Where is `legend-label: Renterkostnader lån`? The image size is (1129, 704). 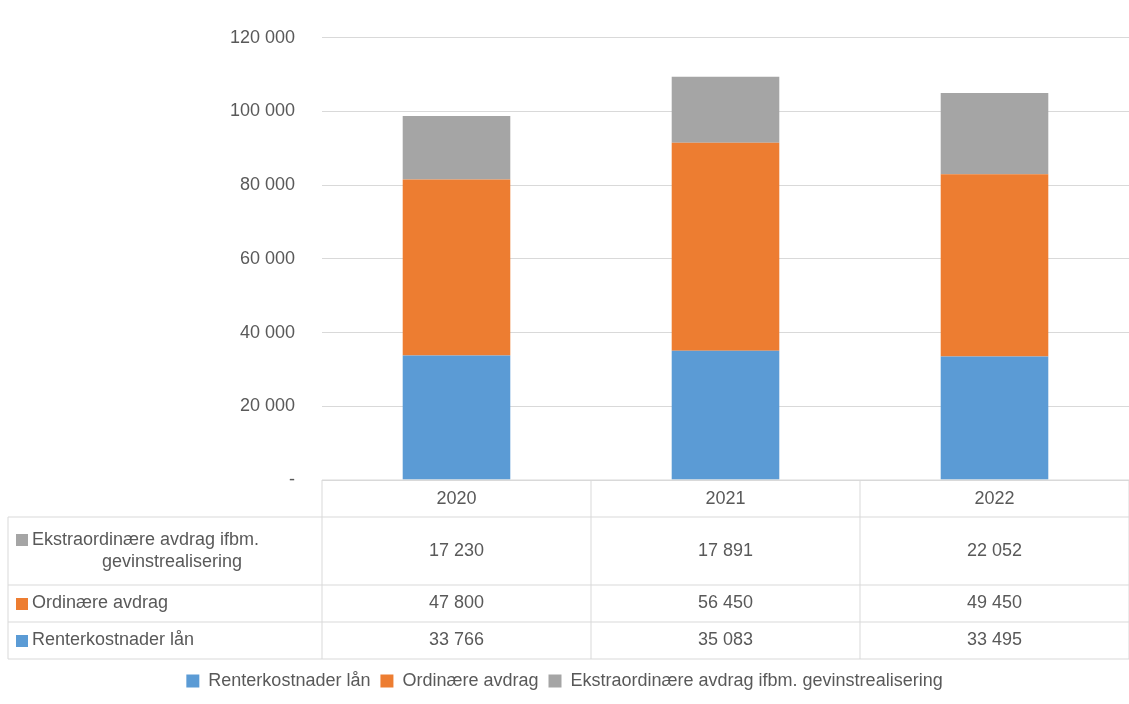
legend-label: Renterkostnader lån is located at coordinates (289, 679).